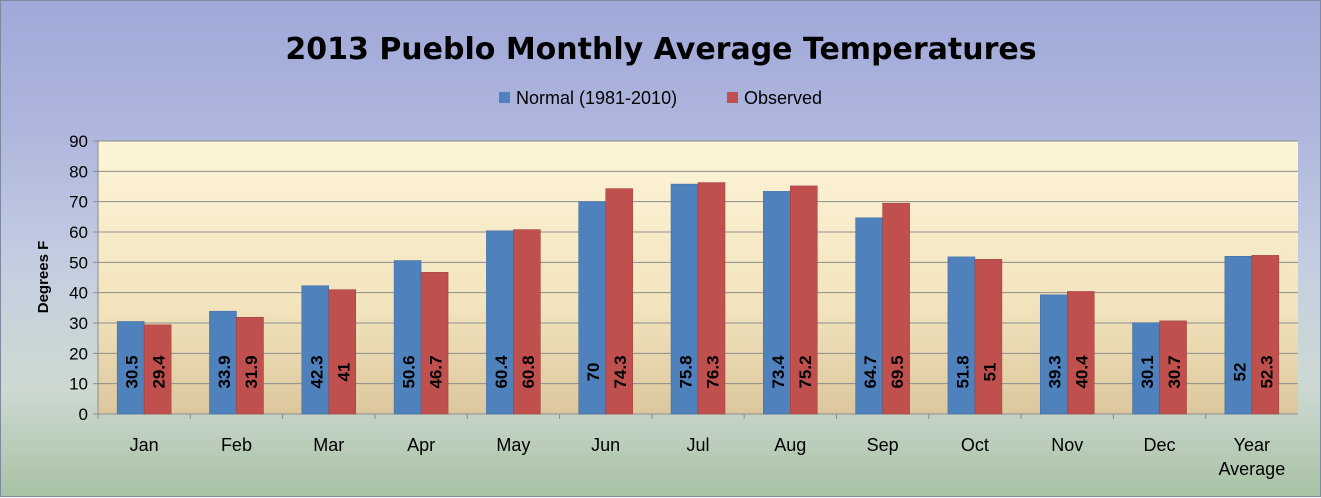 The image size is (1321, 498). I want to click on x-tick-label: Dec, so click(1160, 445).